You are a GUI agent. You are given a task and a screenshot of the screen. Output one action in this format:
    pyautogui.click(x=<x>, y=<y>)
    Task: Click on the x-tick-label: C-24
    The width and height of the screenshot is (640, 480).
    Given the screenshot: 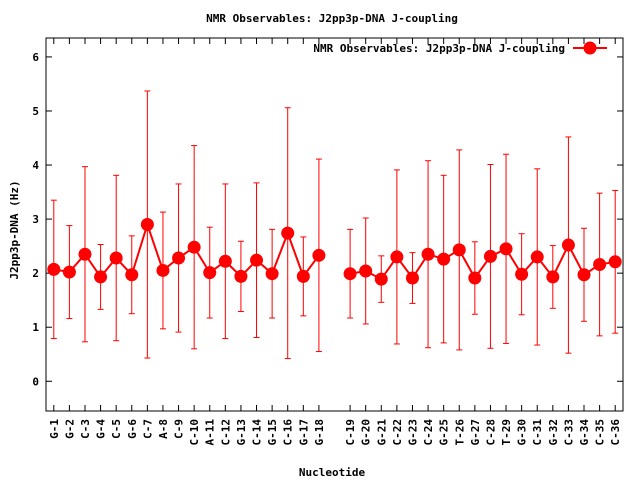 What is the action you would take?
    pyautogui.click(x=428, y=432)
    